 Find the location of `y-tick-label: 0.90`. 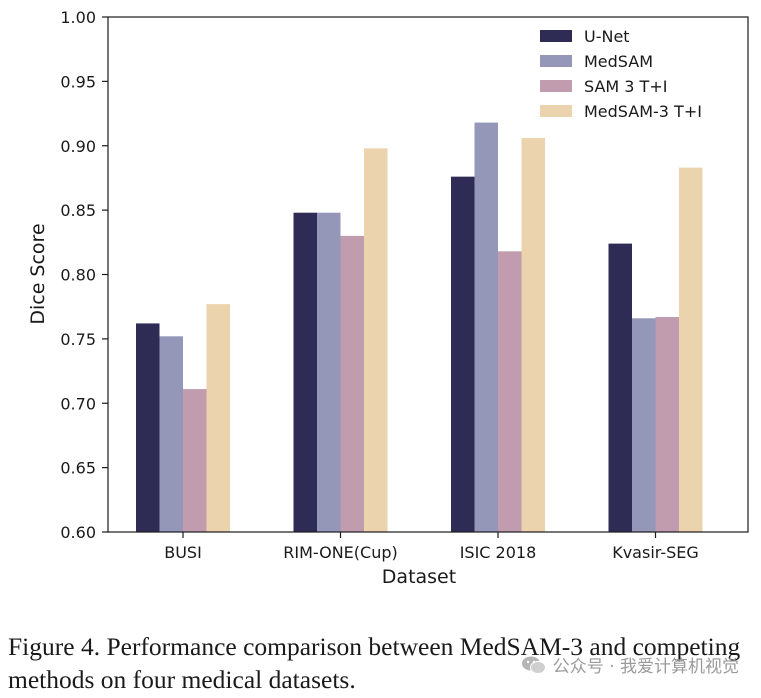

y-tick-label: 0.90 is located at coordinates (78, 146).